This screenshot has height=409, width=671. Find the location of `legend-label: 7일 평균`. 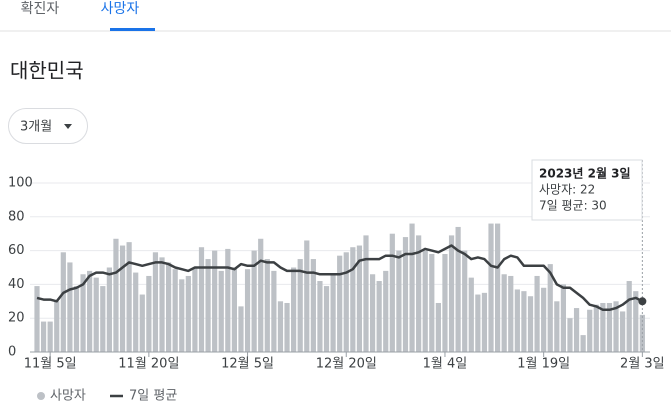

legend-label: 7일 평균 is located at coordinates (153, 396).